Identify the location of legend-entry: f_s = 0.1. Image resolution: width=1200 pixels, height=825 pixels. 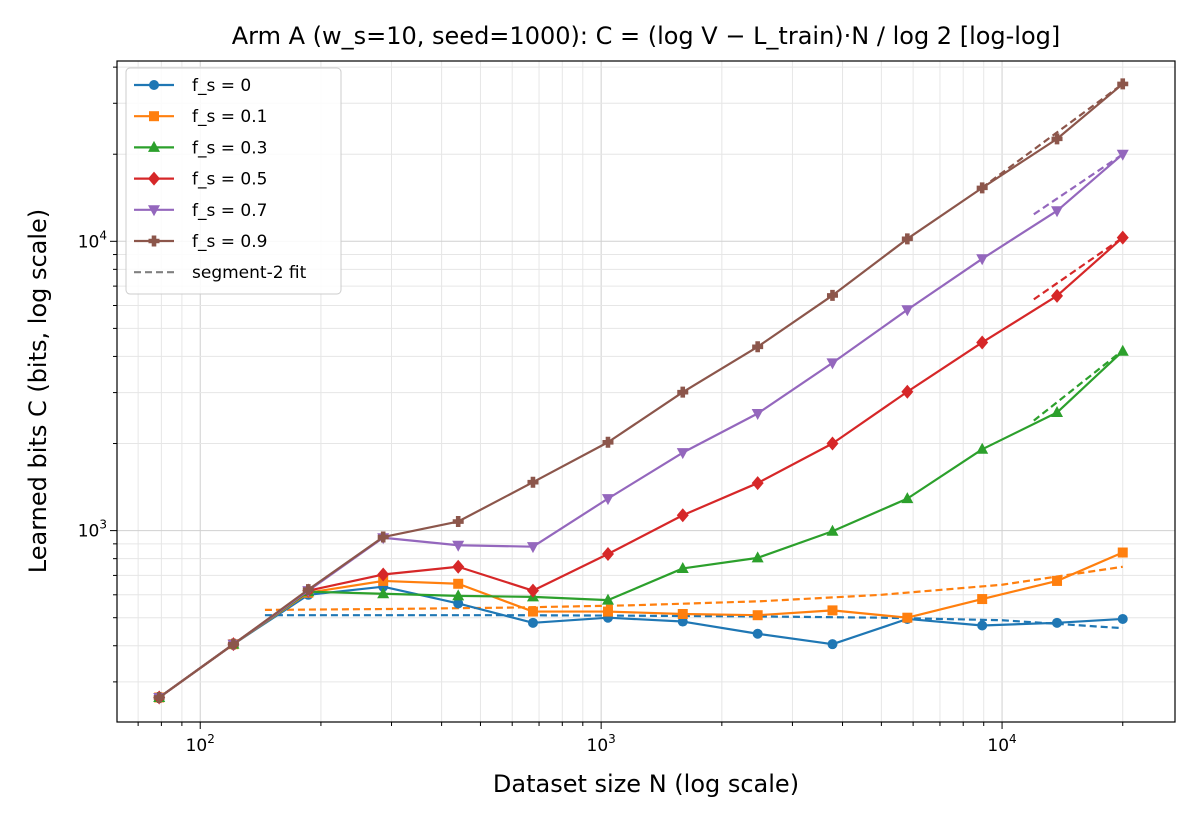
(200, 117).